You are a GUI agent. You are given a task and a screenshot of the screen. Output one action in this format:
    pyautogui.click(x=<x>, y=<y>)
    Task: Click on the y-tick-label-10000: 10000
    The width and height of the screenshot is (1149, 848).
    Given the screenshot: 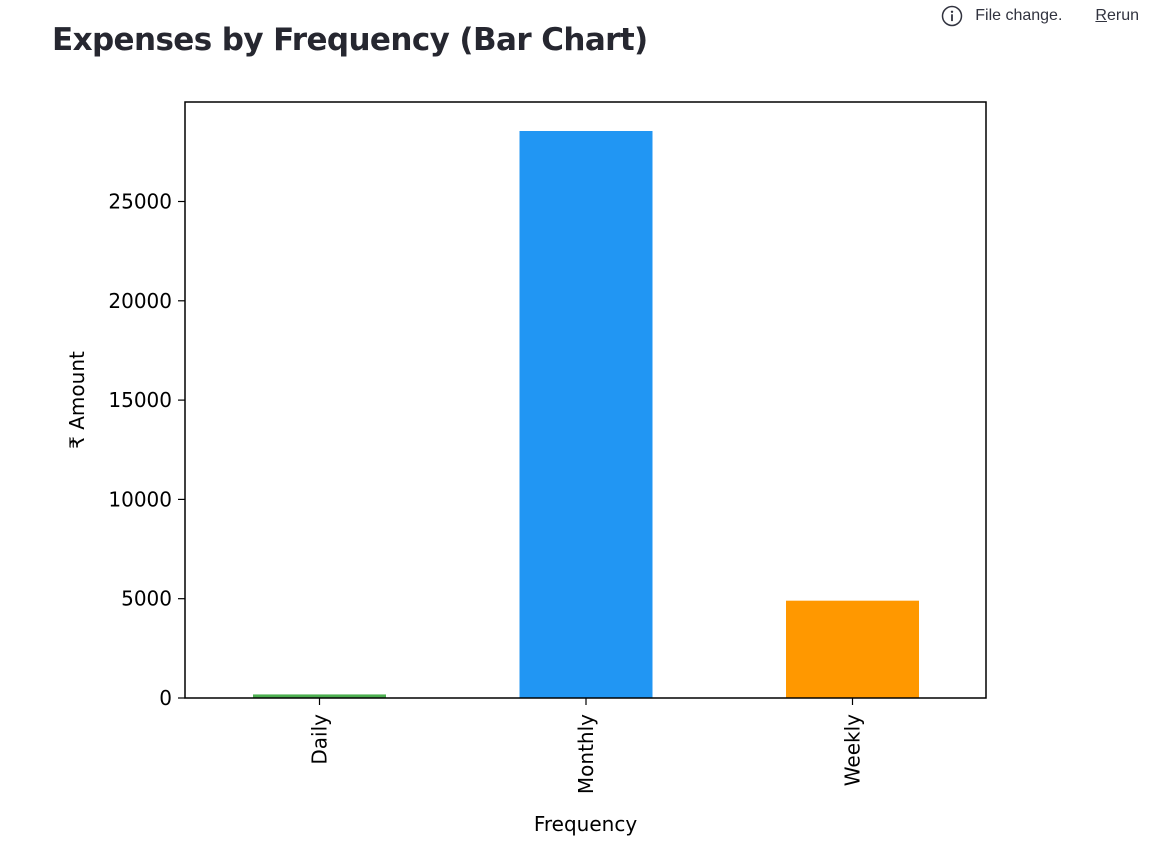 What is the action you would take?
    pyautogui.click(x=140, y=499)
    